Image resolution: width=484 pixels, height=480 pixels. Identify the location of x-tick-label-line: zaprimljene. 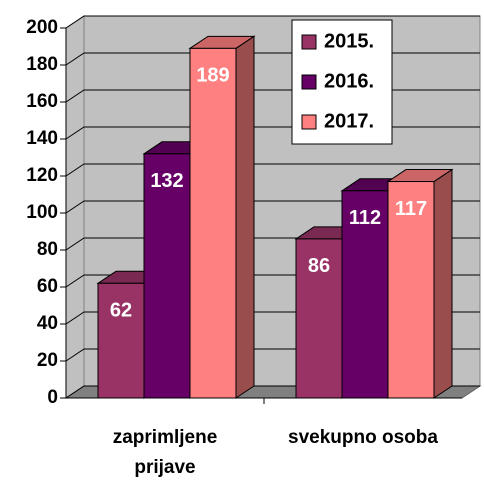
(165, 437).